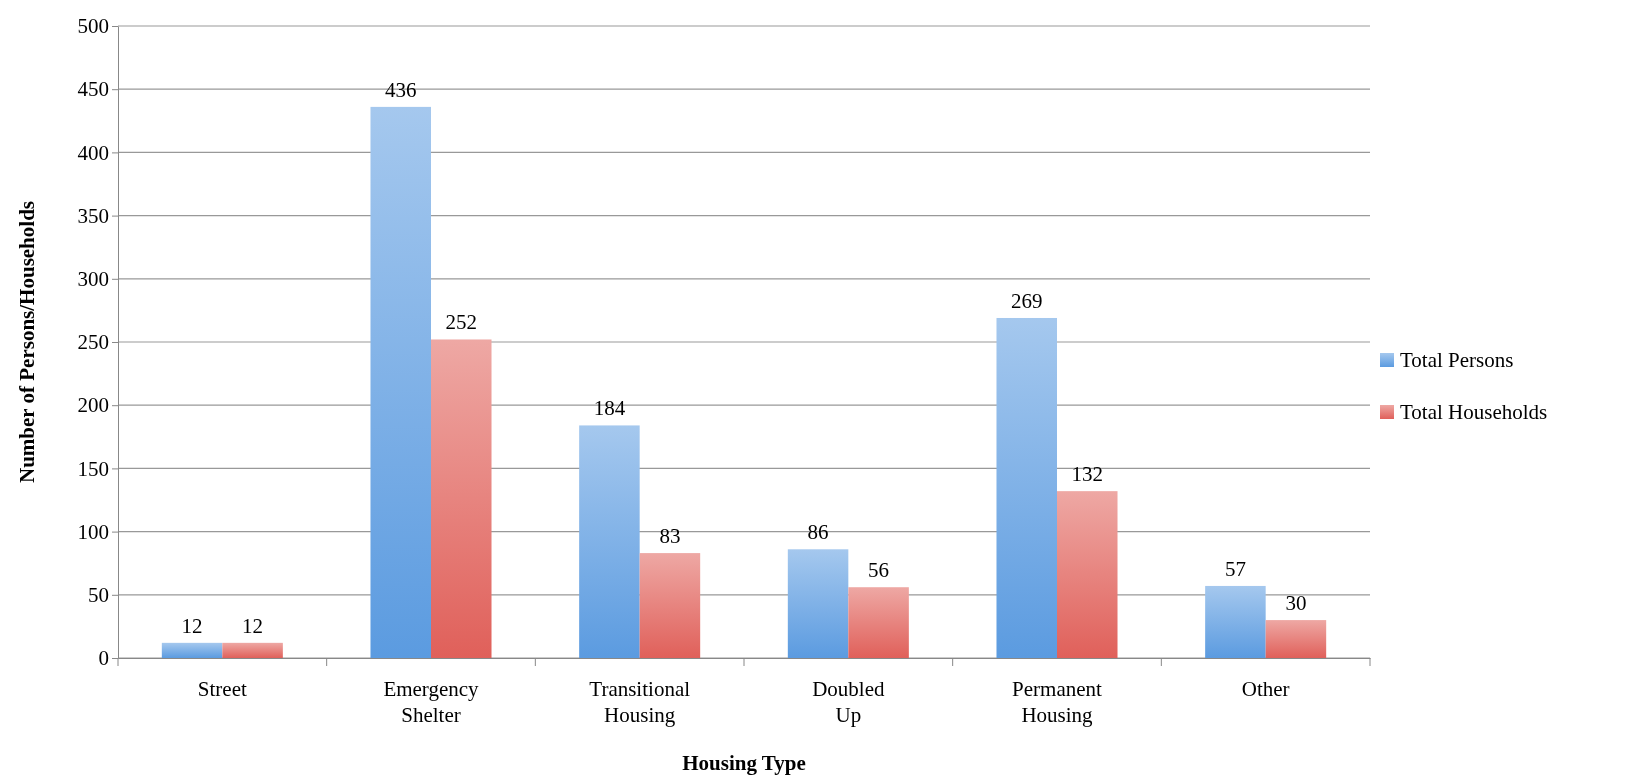 The image size is (1644, 778). What do you see at coordinates (670, 536) in the screenshot?
I see `data-label: 83` at bounding box center [670, 536].